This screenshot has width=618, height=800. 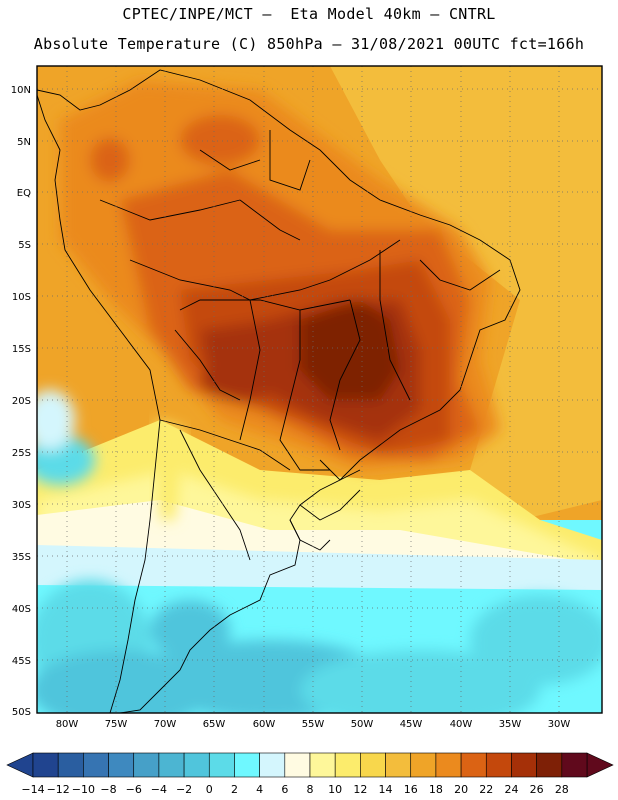 I want to click on lat-label: 30S, so click(x=21, y=505).